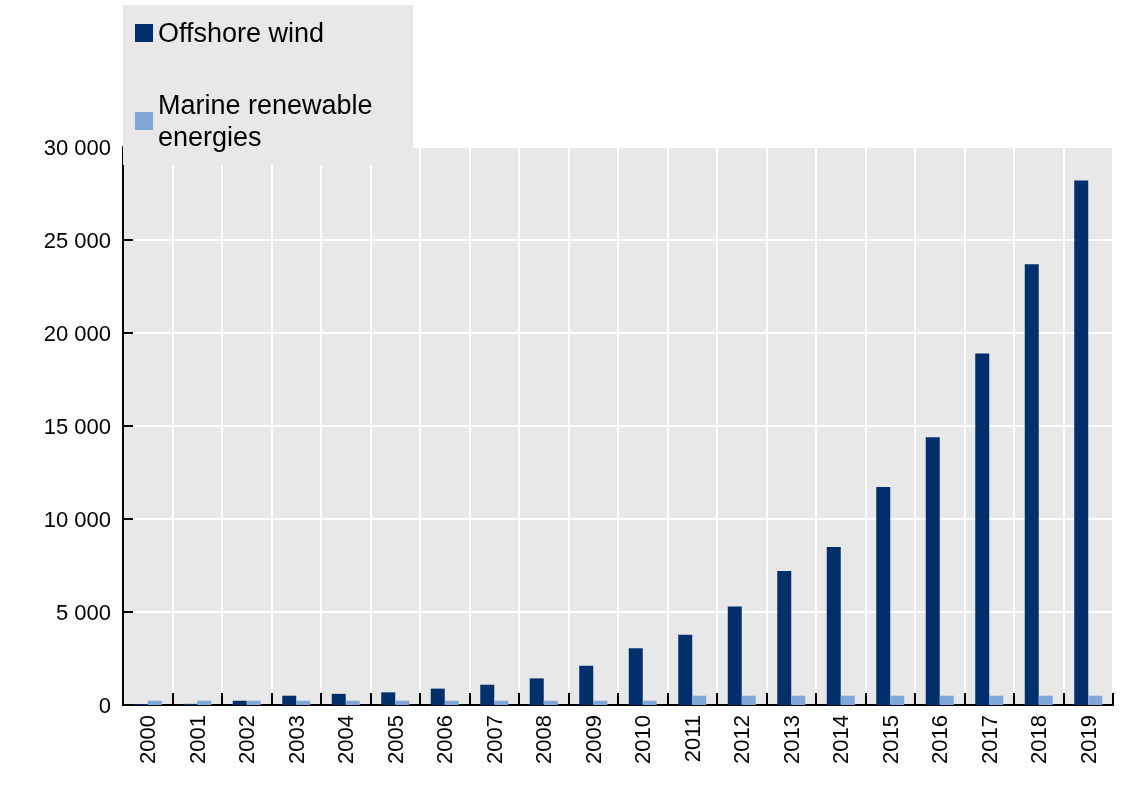 This screenshot has width=1122, height=786. Describe the element at coordinates (742, 739) in the screenshot. I see `x-tick-label: 2012` at that location.